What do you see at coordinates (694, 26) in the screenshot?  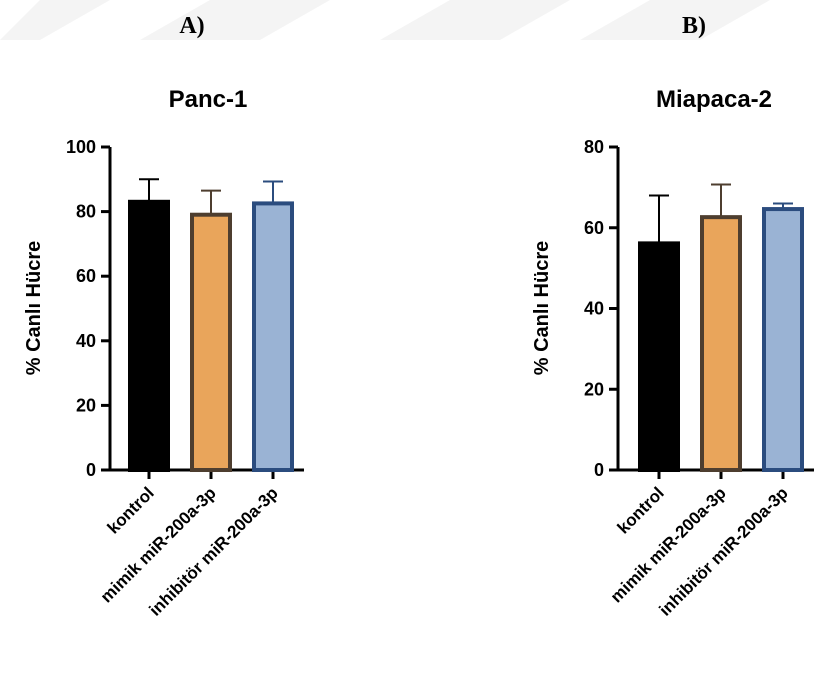 I see `panel-label-b: B)` at bounding box center [694, 26].